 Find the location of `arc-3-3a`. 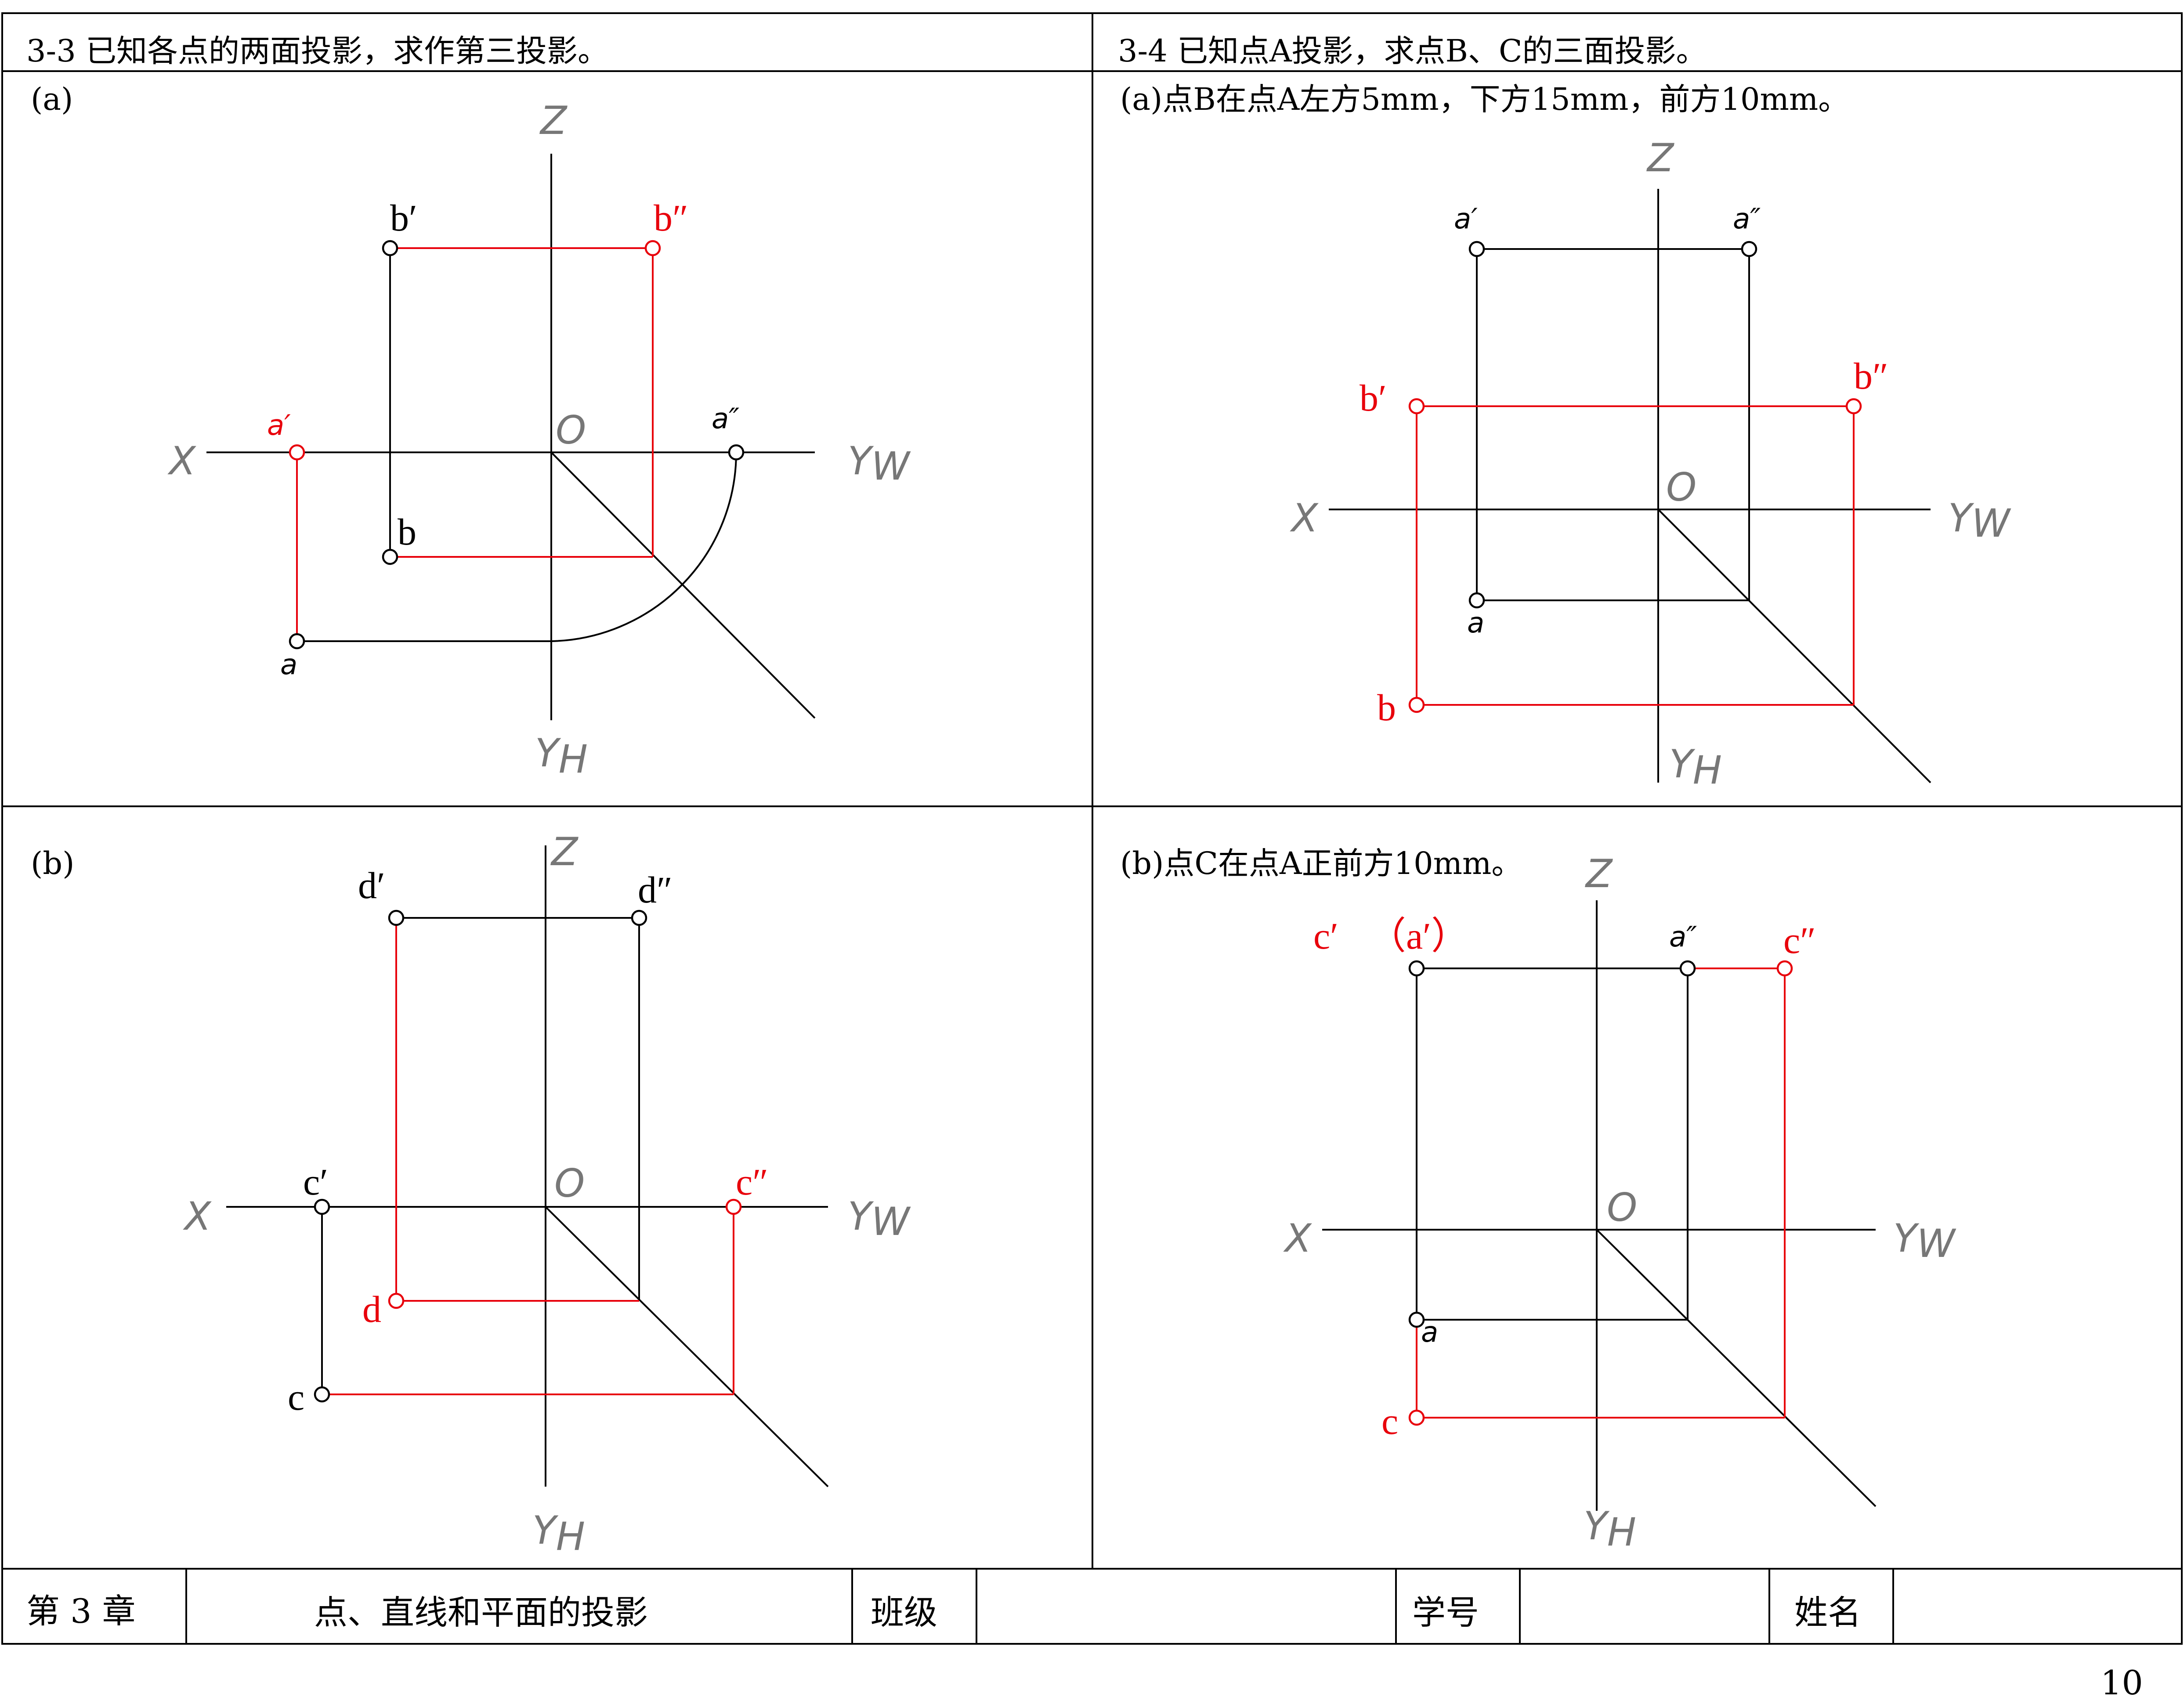

arc-3-3a is located at coordinates (644, 547).